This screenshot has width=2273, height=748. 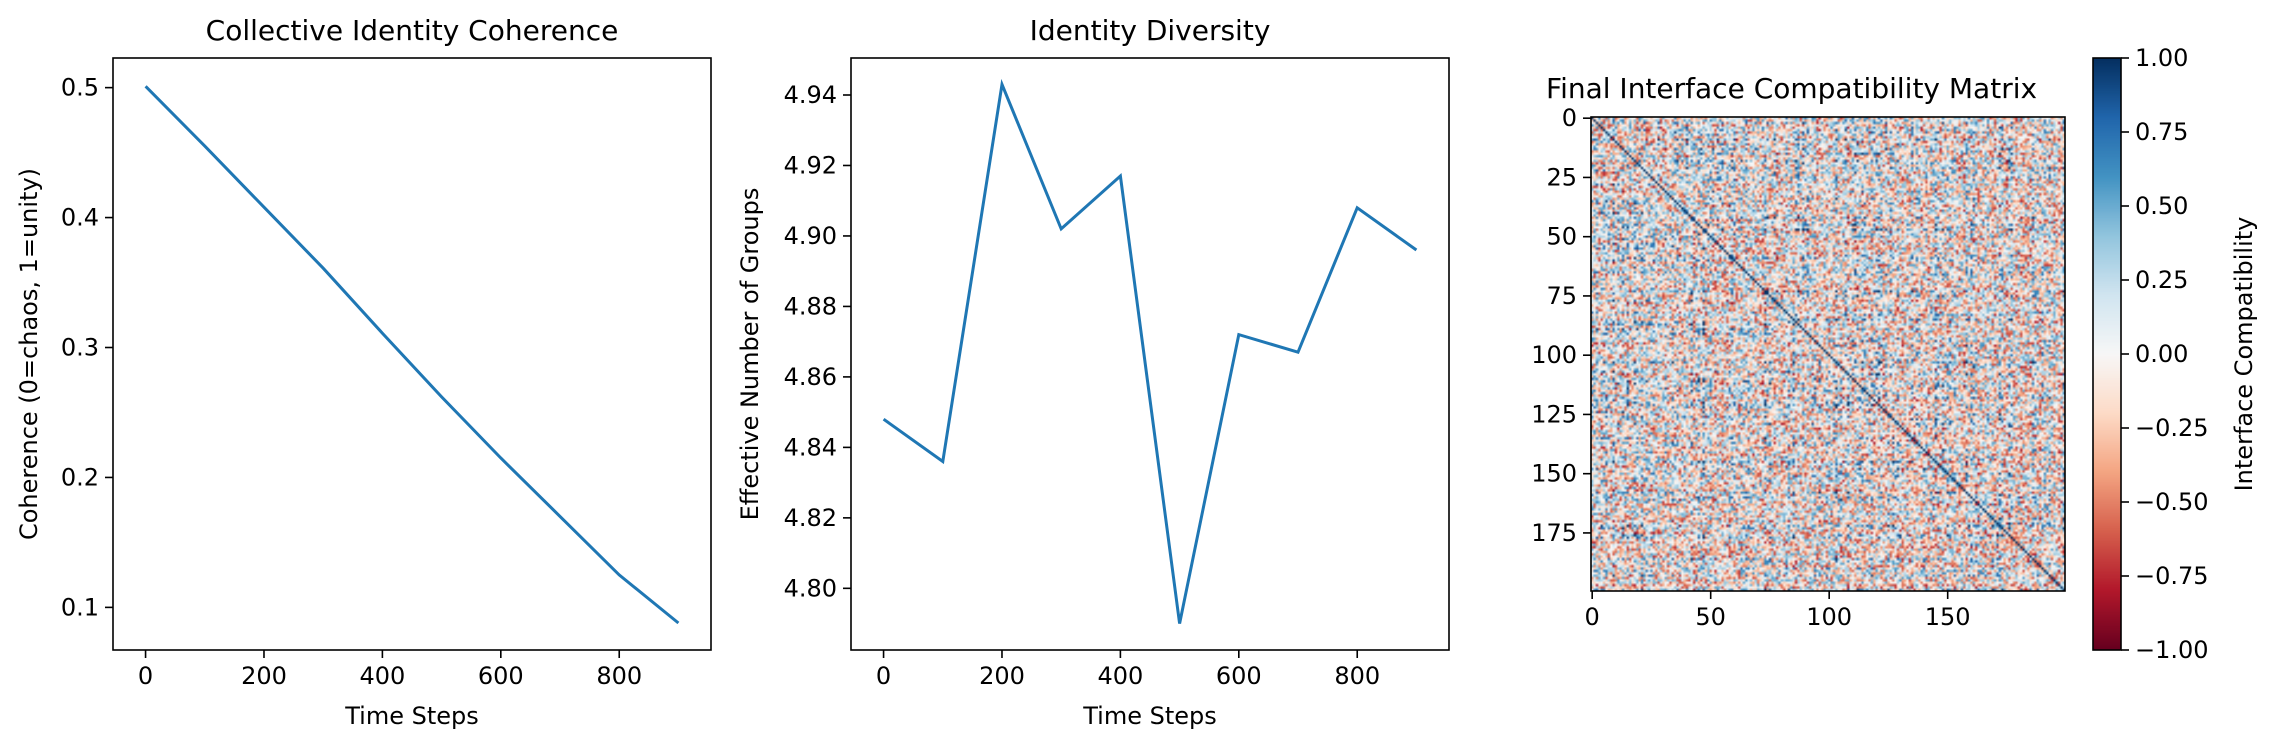 I want to click on diversity-x-tick-label: 800, so click(x=1357, y=676).